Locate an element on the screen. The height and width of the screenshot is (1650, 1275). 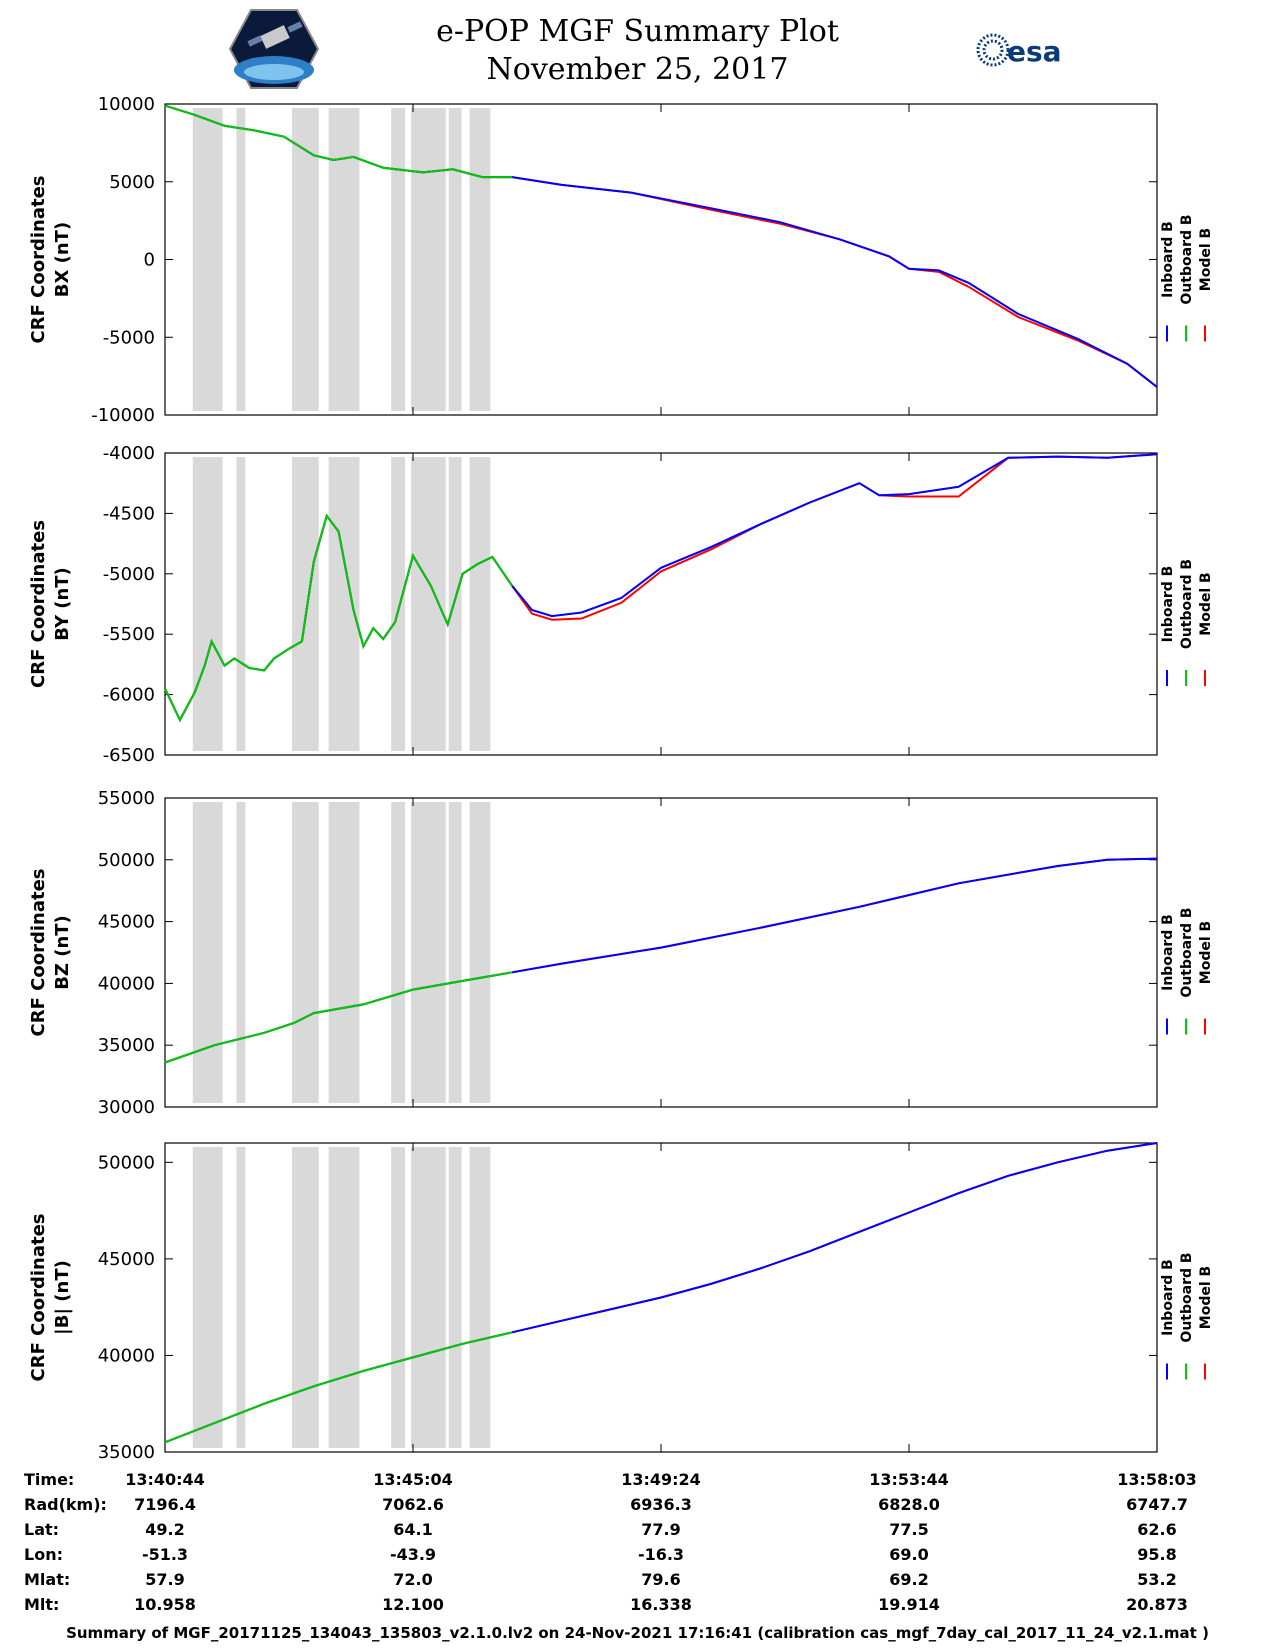
table-cell-2-3: -16.3 is located at coordinates (661, 1554).